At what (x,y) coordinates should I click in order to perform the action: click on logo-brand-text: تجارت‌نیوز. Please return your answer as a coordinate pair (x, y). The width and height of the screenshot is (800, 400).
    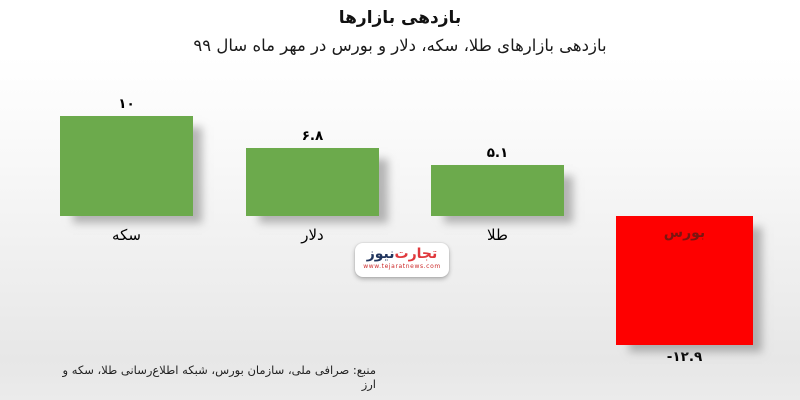
    Looking at the image, I should click on (402, 254).